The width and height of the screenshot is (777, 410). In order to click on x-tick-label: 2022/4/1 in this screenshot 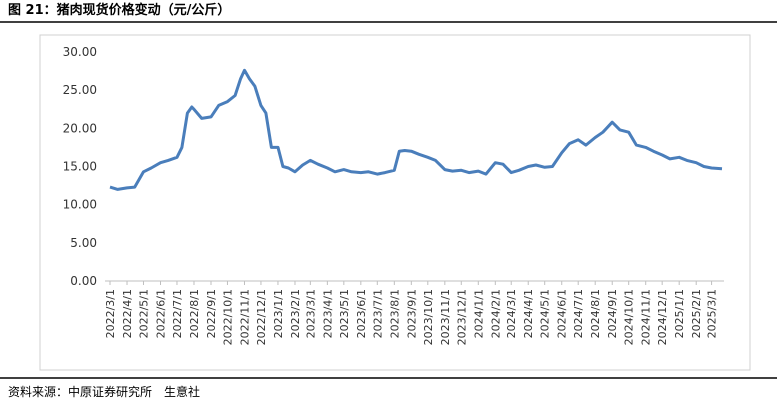, I will do `click(127, 313)`.